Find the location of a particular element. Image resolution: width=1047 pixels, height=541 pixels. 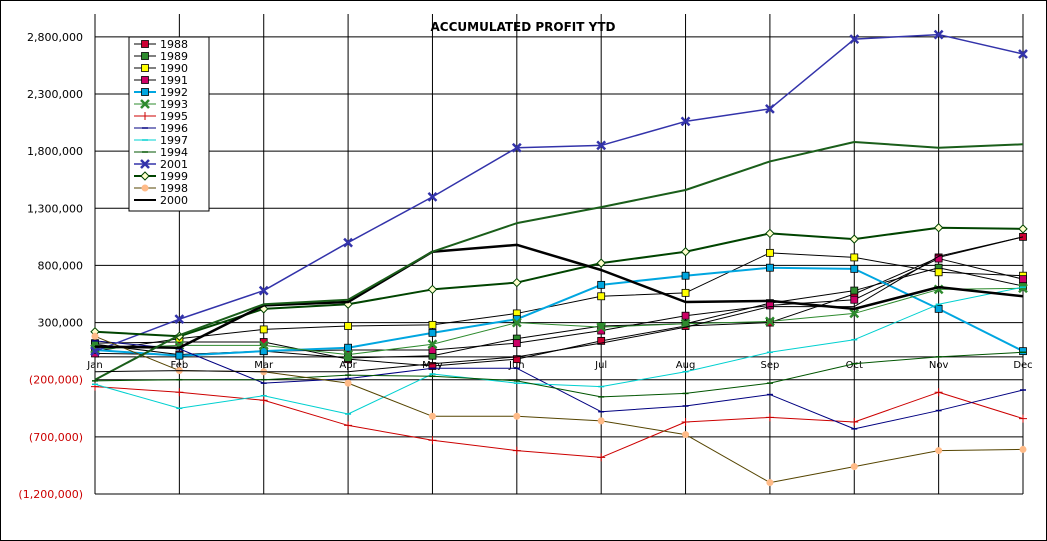

legend-item: 1991 is located at coordinates (161, 80).